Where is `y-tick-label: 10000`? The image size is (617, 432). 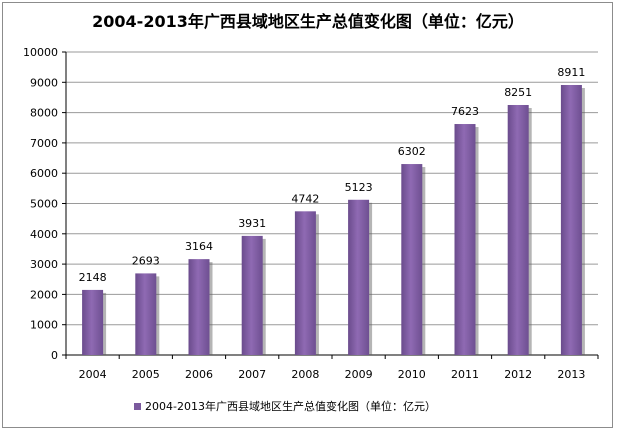 y-tick-label: 10000 is located at coordinates (40, 52).